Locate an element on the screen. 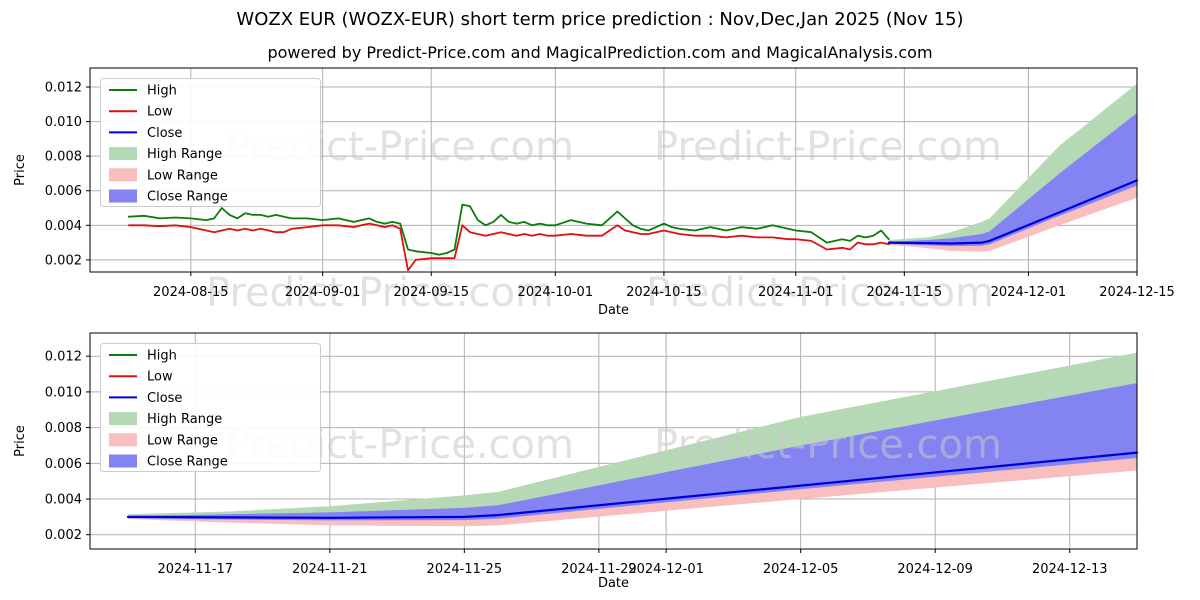 This screenshot has height=600, width=1200. x-tick-label: 2024-12-09 is located at coordinates (935, 569).